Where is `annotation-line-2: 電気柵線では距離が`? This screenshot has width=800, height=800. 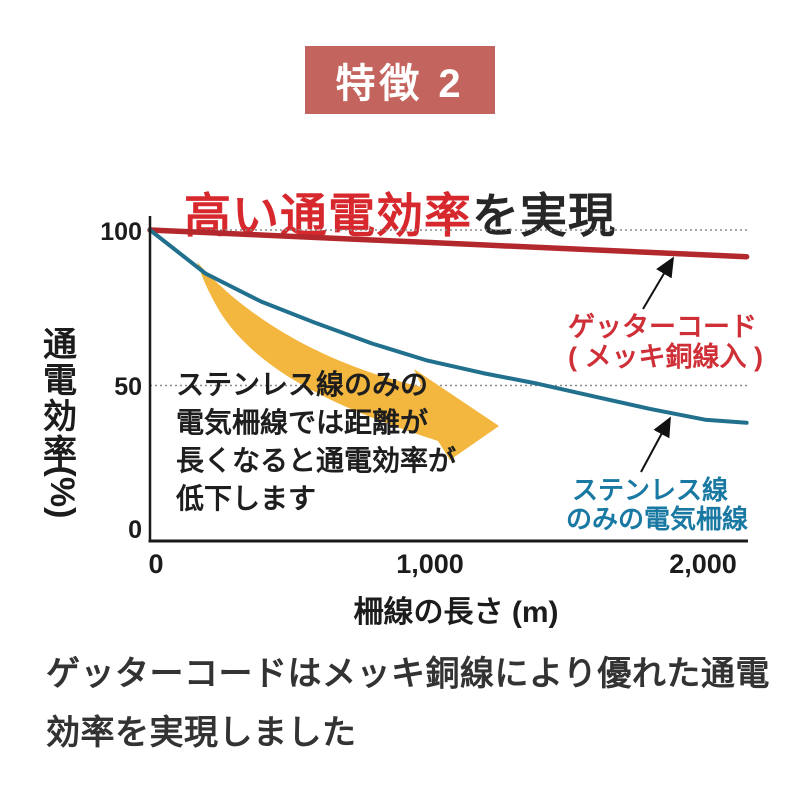
annotation-line-2: 電気柵線では距離が is located at coordinates (302, 422).